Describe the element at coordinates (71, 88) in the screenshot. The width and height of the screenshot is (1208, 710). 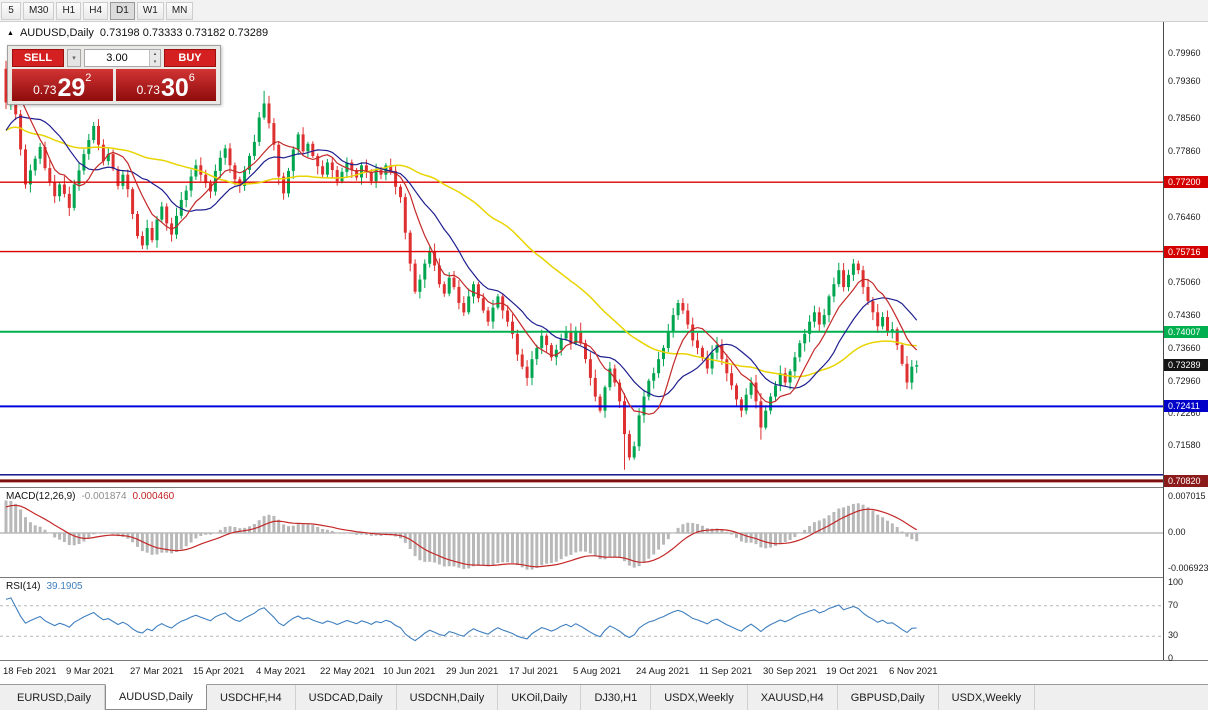
I see `bid-big-digits: 29` at that location.